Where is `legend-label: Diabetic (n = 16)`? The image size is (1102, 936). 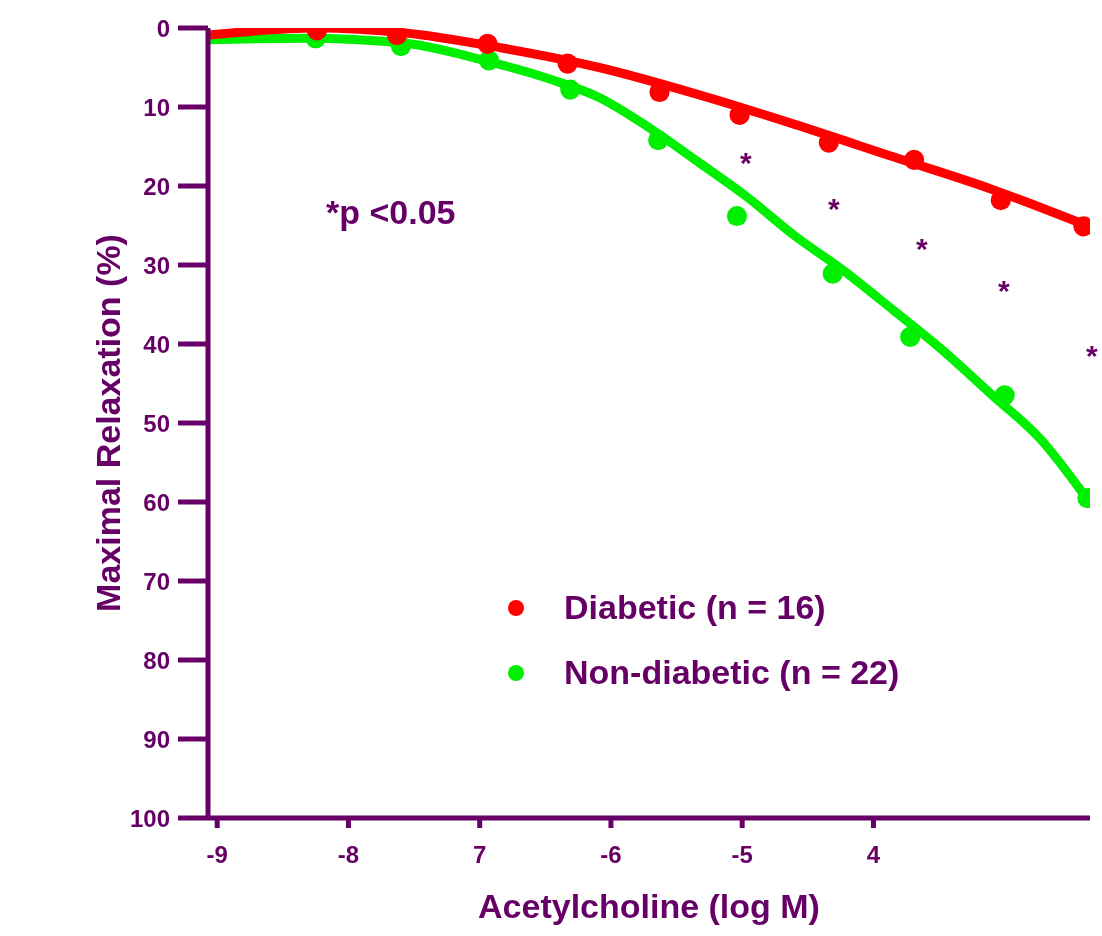 legend-label: Diabetic (n = 16) is located at coordinates (695, 607).